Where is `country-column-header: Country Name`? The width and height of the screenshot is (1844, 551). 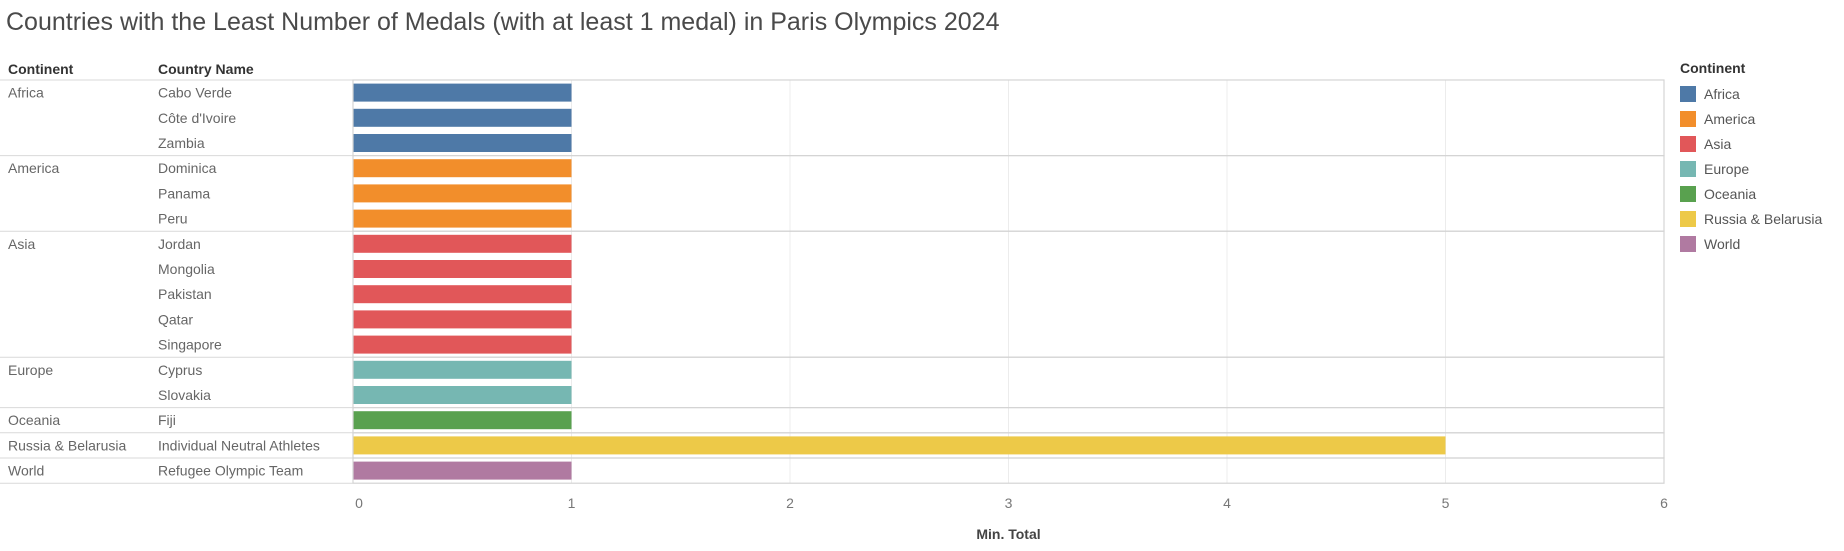 country-column-header: Country Name is located at coordinates (206, 69).